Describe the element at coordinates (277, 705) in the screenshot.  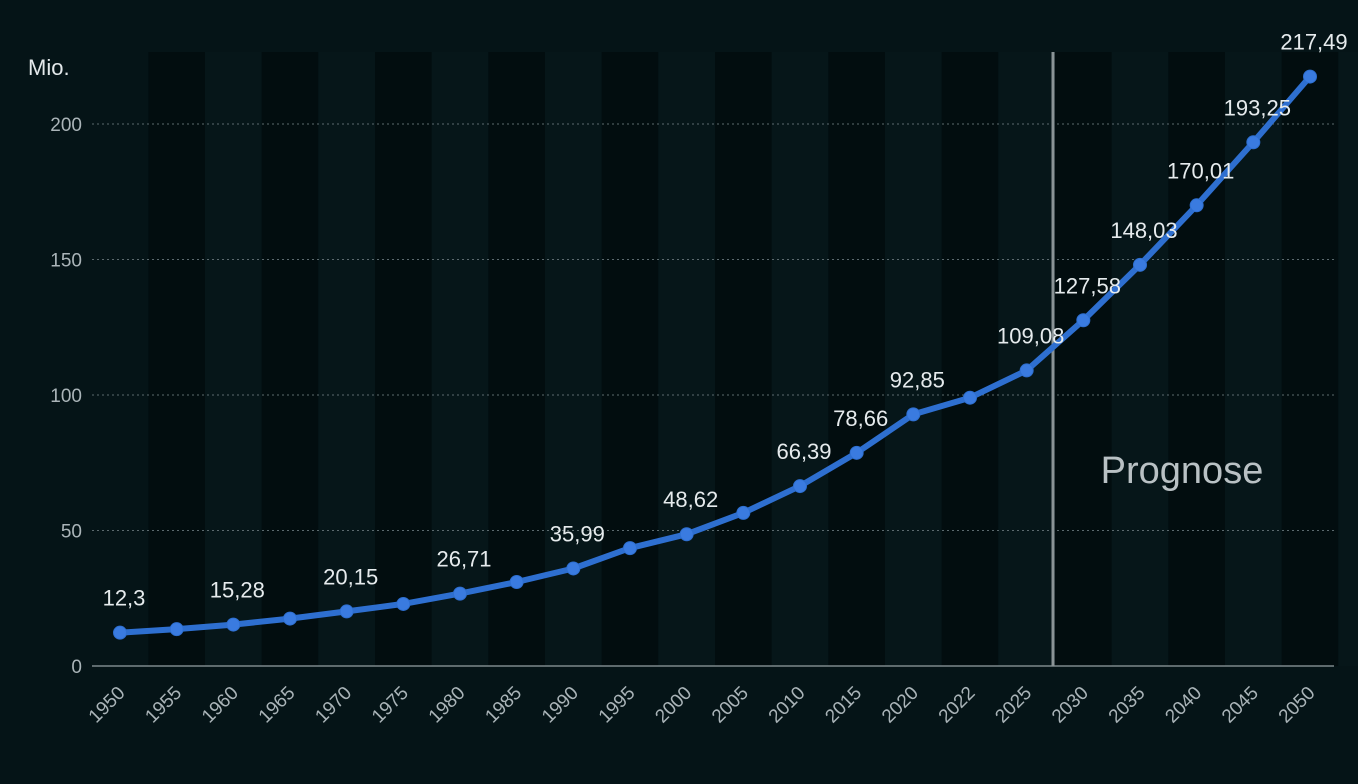
I see `x-tick-label: 1965` at that location.